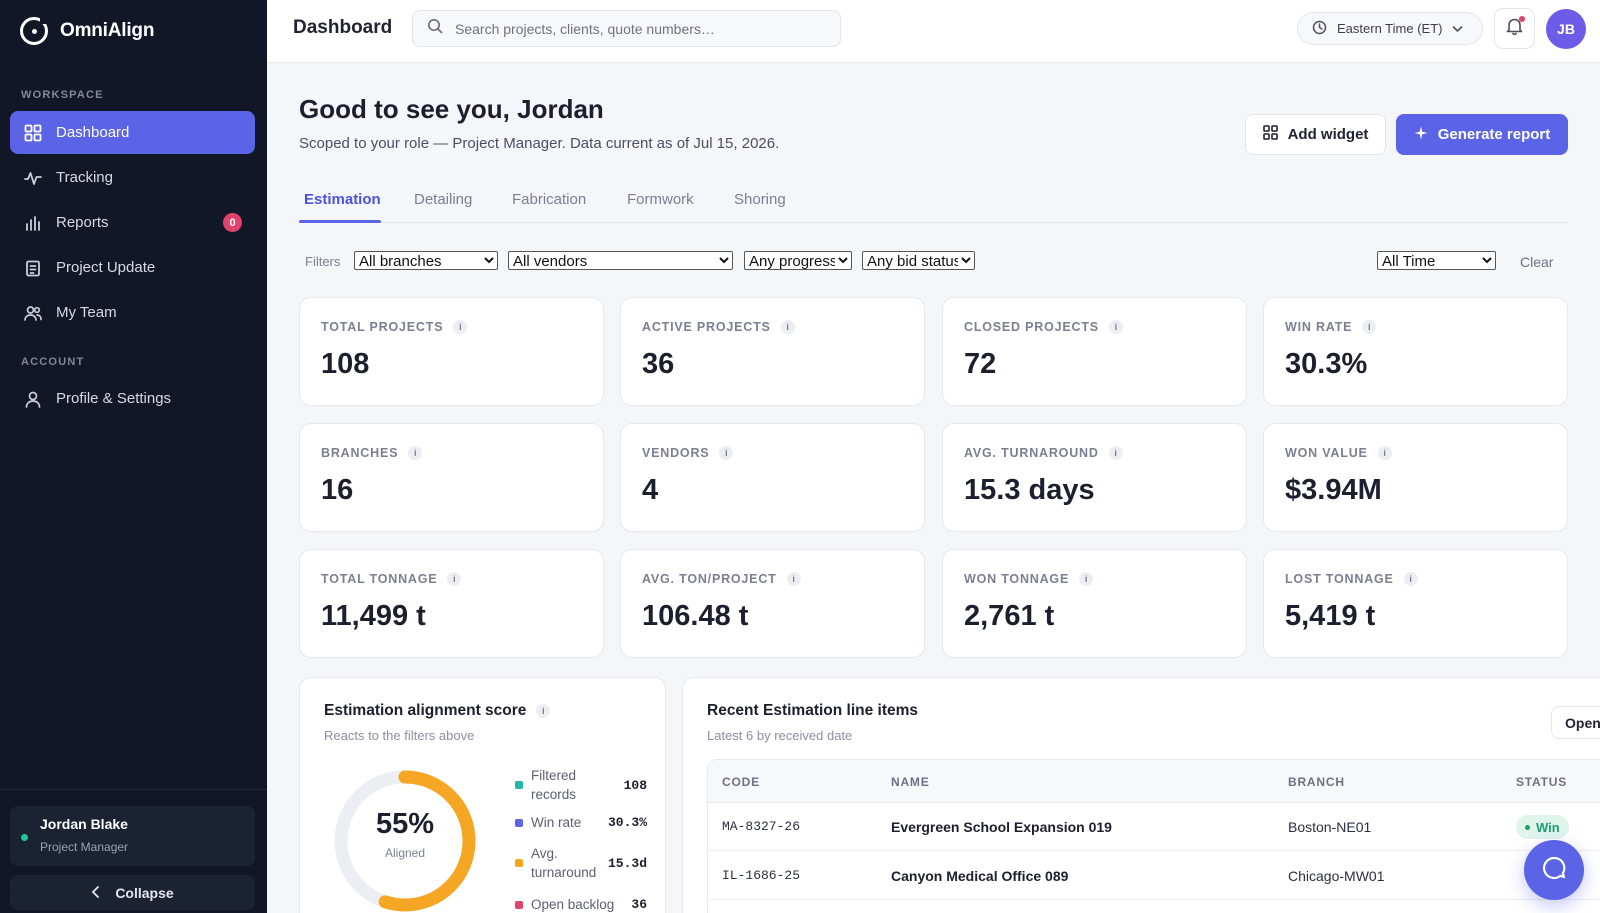 The width and height of the screenshot is (1600, 913). What do you see at coordinates (581, 904) in the screenshot?
I see `legend-item: Open backlog 36` at bounding box center [581, 904].